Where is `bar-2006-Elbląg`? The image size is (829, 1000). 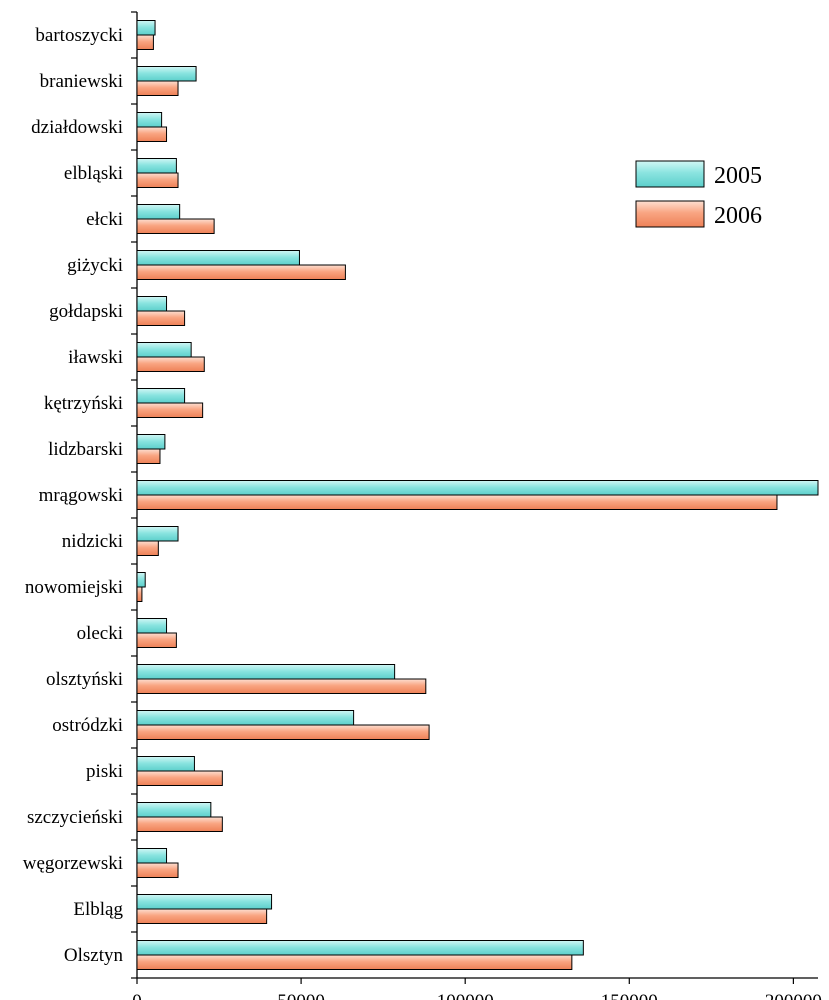
bar-2006-Elbląg is located at coordinates (202, 916).